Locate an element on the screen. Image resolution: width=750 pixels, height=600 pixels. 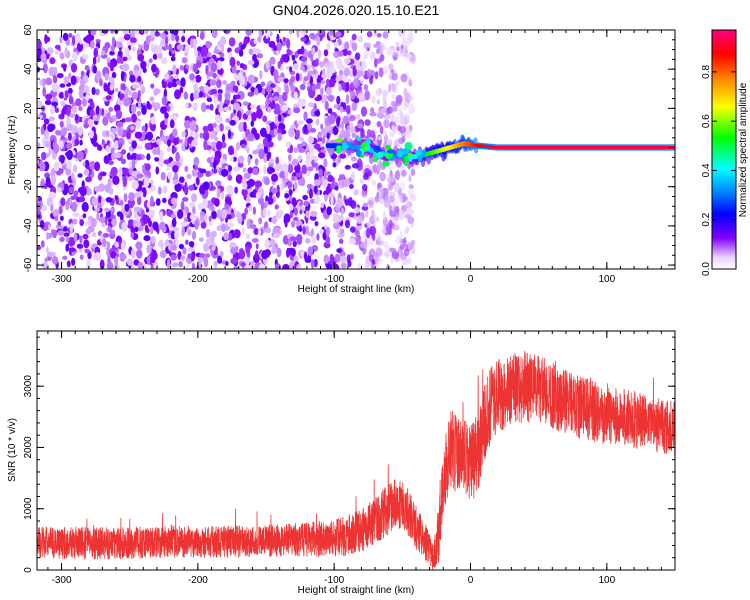
colorbar-tick-label: 0.8 is located at coordinates (706, 72).